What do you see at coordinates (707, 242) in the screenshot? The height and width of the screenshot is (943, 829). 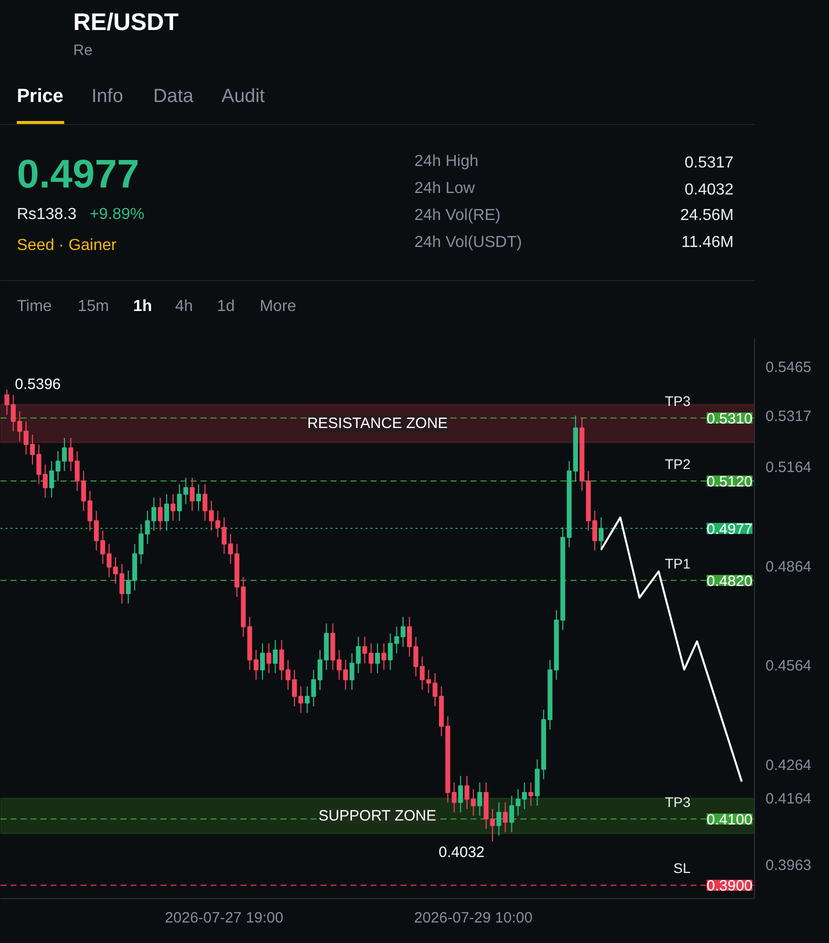 I see `text: 11.46M` at bounding box center [707, 242].